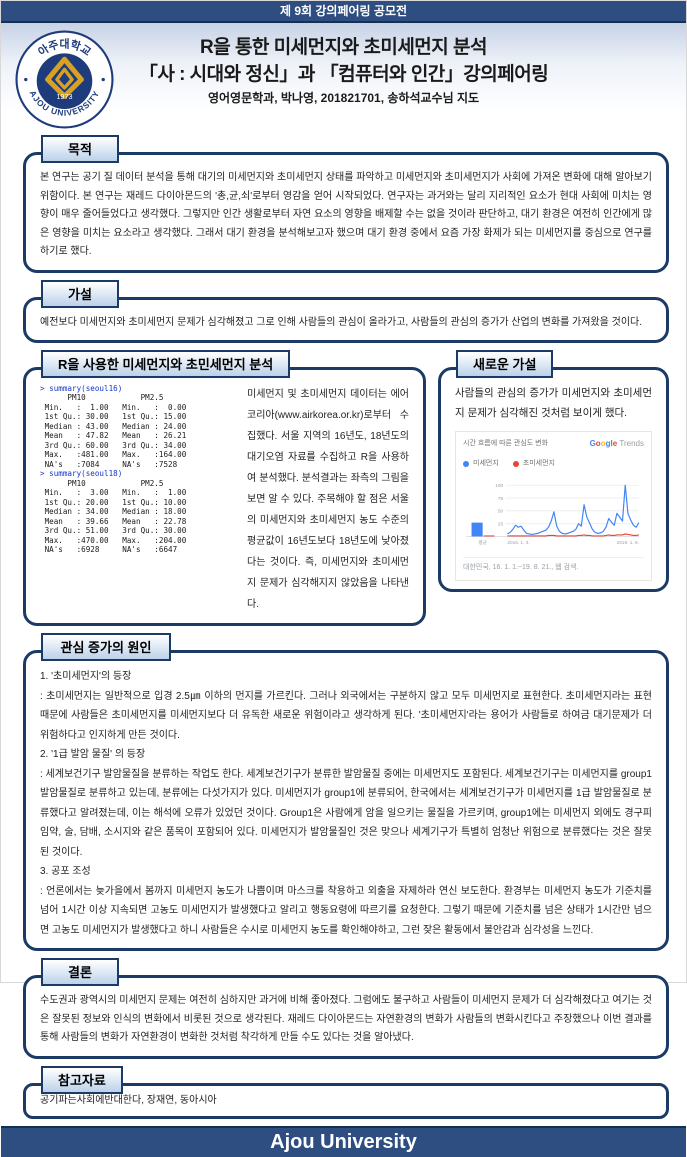 This screenshot has width=687, height=1157. What do you see at coordinates (64, 48) in the screenshot?
I see `svg-text: 아주대학교` at bounding box center [64, 48].